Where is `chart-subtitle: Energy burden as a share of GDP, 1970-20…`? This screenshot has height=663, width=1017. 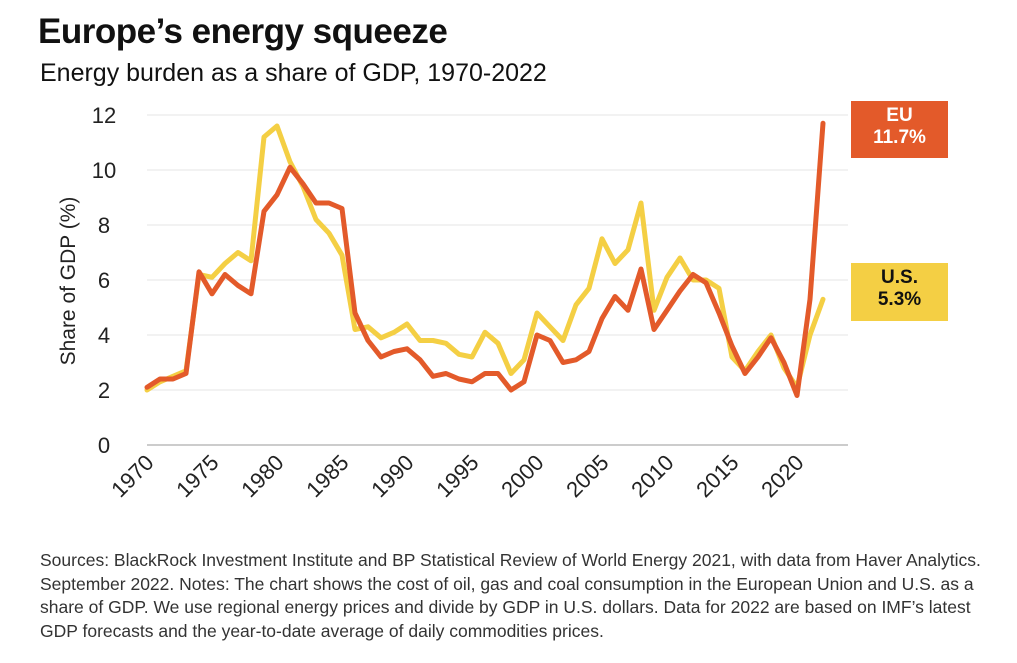
chart-subtitle: Energy burden as a share of GDP, 1970-20… is located at coordinates (293, 73).